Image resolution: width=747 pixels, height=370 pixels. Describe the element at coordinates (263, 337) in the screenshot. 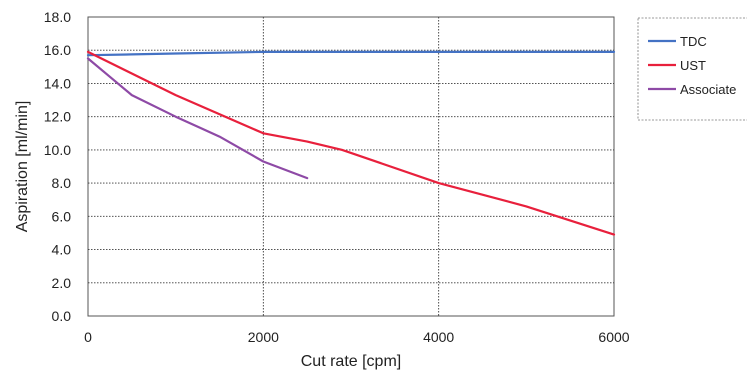

I see `x-tick-label: 2000` at that location.